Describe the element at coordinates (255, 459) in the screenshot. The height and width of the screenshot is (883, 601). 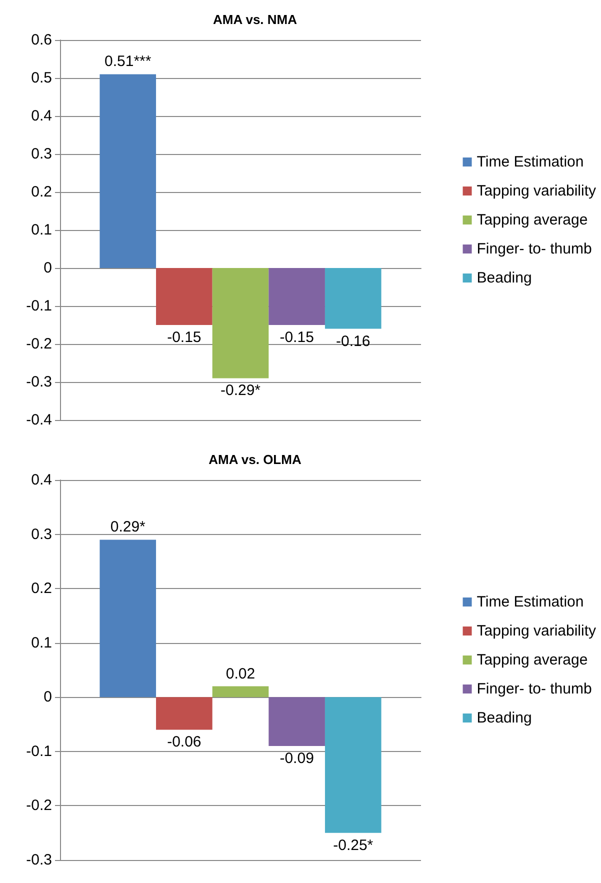
I see `chart-title: AMA vs. OLMA` at that location.